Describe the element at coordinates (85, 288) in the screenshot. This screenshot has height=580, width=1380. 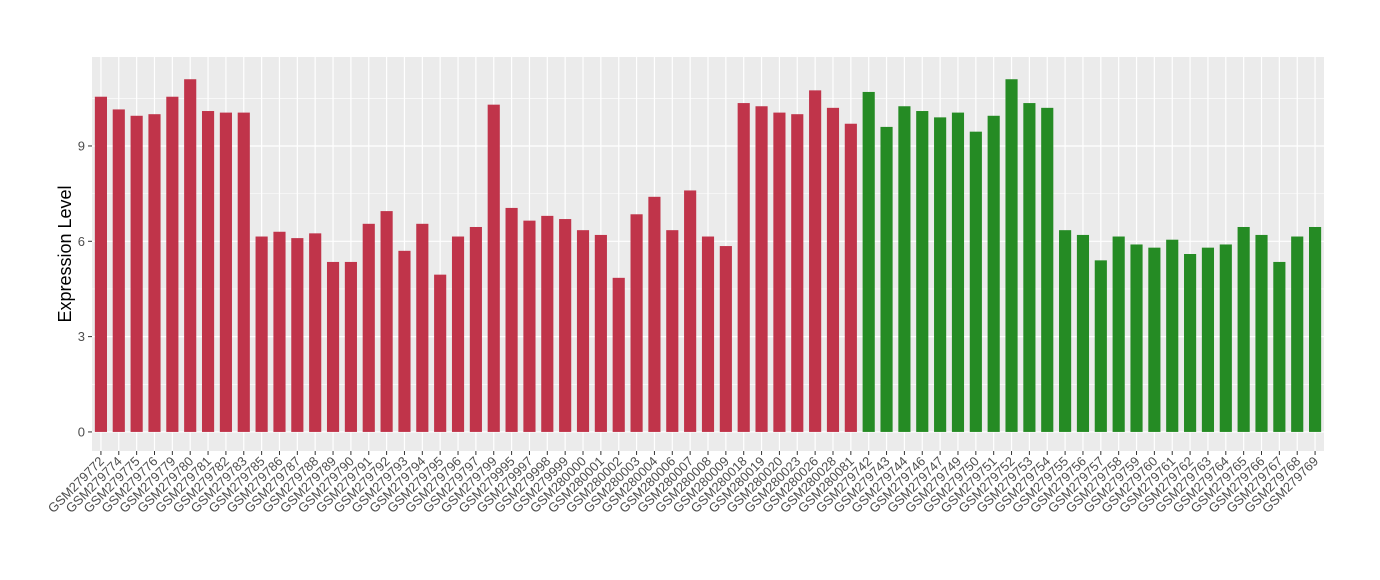
I see `y-axis: 0 3 6 9` at that location.